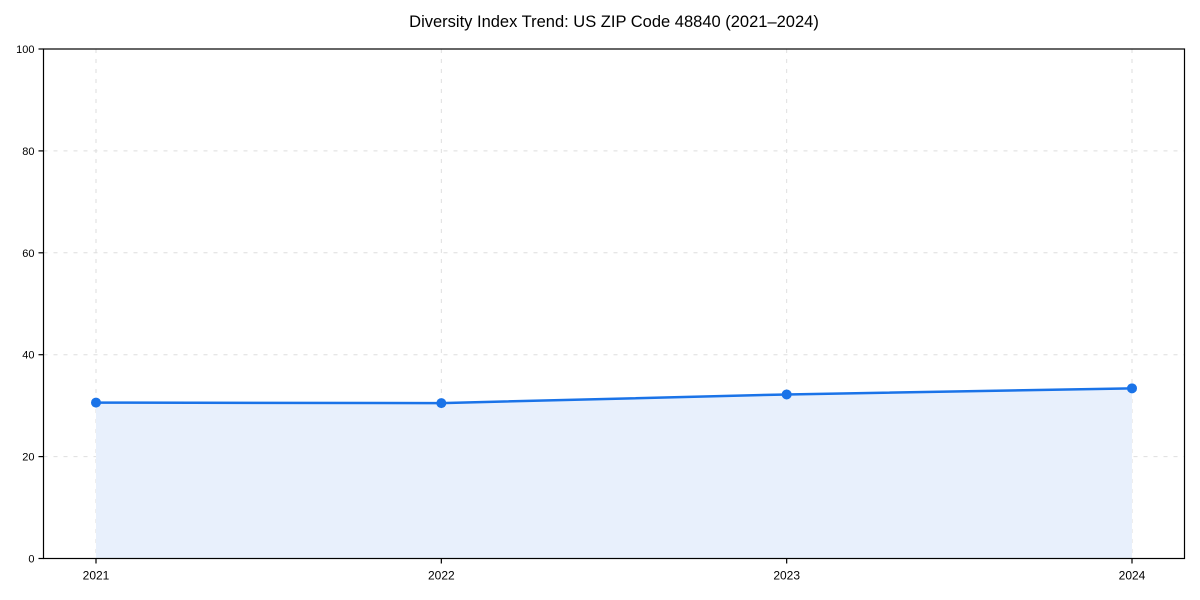 This screenshot has height=600, width=1200. I want to click on x-tick-label: 2022, so click(441, 576).